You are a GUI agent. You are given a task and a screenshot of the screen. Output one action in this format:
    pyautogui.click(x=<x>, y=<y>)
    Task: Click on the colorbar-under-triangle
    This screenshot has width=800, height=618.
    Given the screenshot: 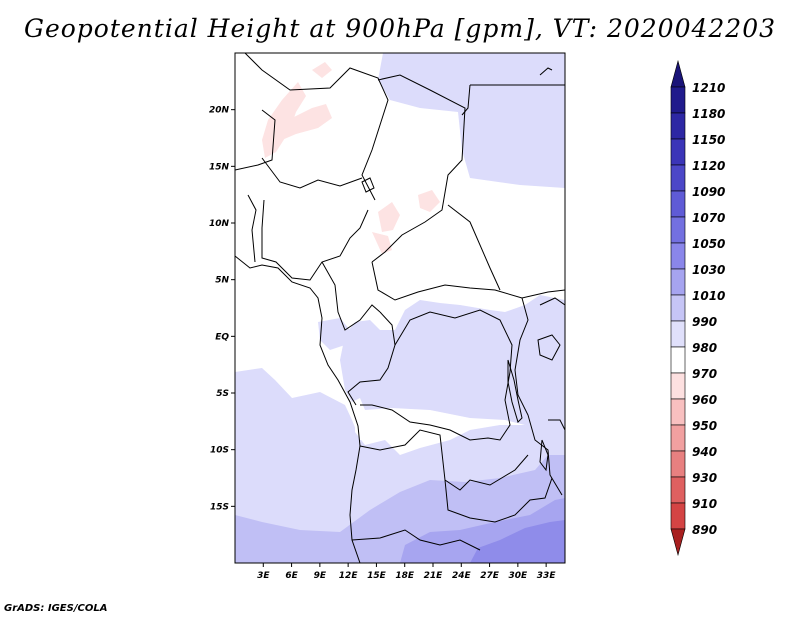 What is the action you would take?
    pyautogui.click(x=678, y=542)
    